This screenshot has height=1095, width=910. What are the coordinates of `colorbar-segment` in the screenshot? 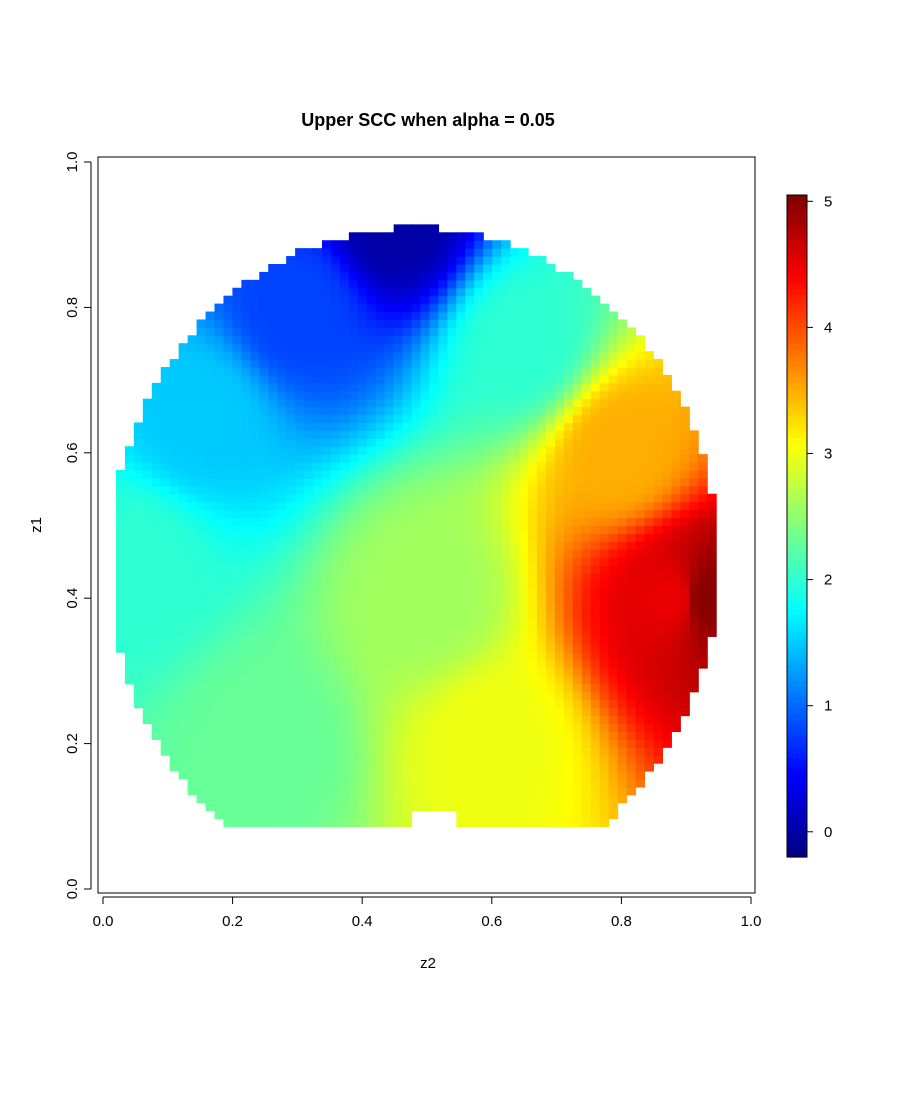 It's located at (797, 413).